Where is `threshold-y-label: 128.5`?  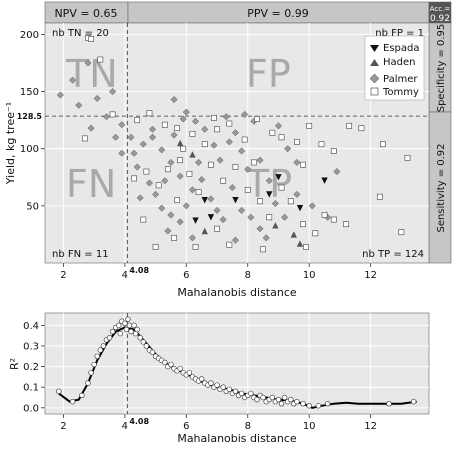
threshold-y-label: 128.5 is located at coordinates (30, 116).